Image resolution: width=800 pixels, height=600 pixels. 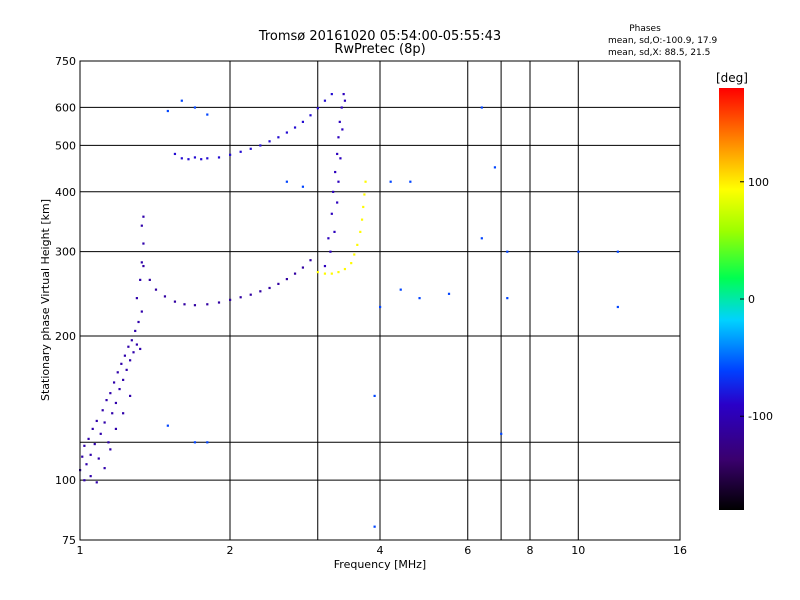 I want to click on chart-title: Tromsø 20161020 05:54:00-05:55:43, so click(x=379, y=36).